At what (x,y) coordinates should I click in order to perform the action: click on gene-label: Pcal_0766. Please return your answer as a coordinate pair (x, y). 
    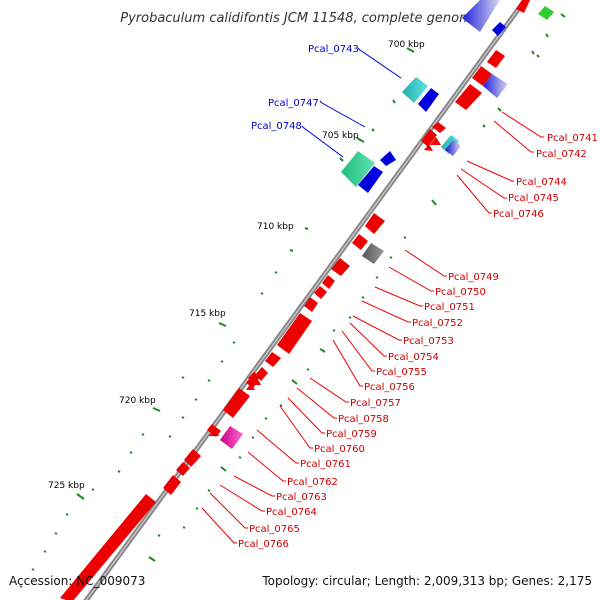
    Looking at the image, I should click on (263, 544).